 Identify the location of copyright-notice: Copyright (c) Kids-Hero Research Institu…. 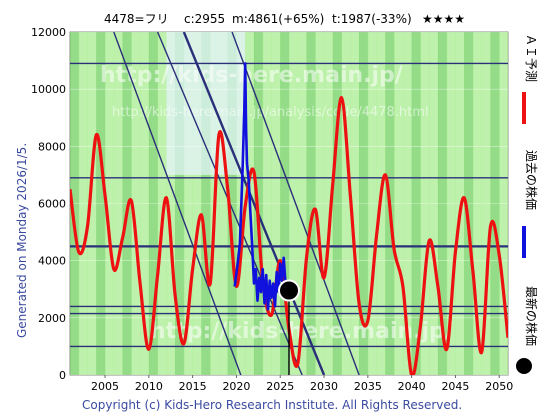
(272, 405).